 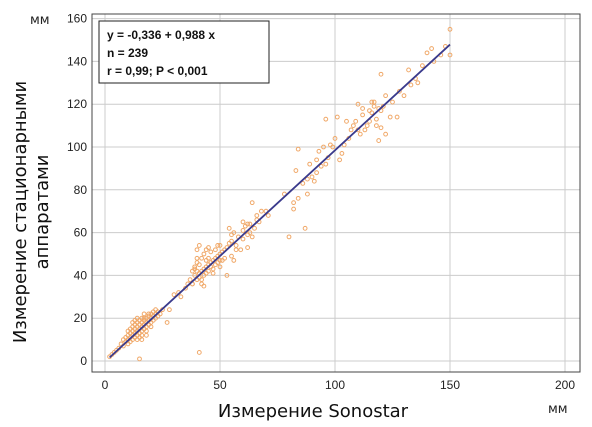 I want to click on y-tick-label: 0, so click(x=83, y=361).